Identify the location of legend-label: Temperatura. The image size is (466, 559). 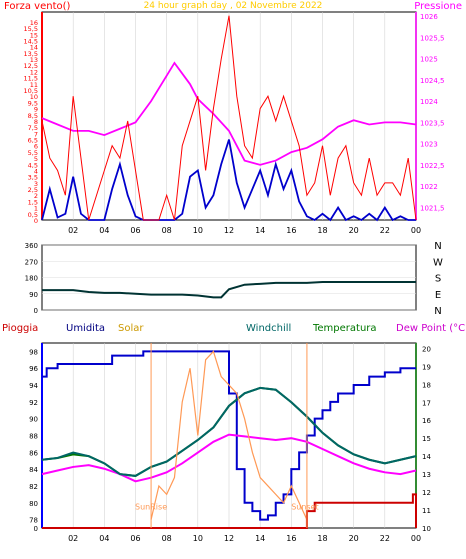
(344, 328).